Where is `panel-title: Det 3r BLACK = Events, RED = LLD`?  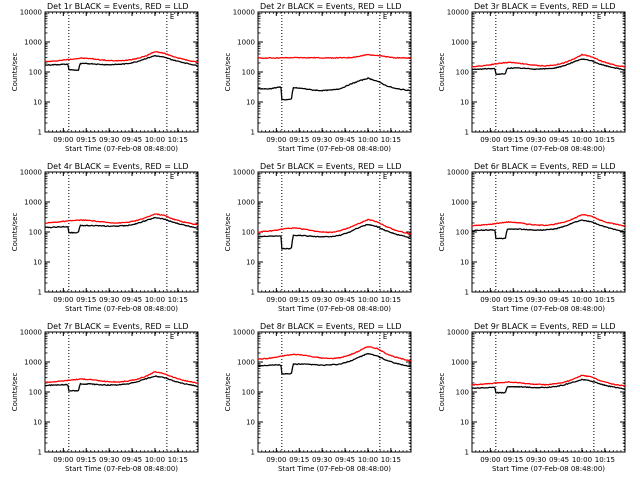
panel-title: Det 3r BLACK = Events, RED = LLD is located at coordinates (545, 6).